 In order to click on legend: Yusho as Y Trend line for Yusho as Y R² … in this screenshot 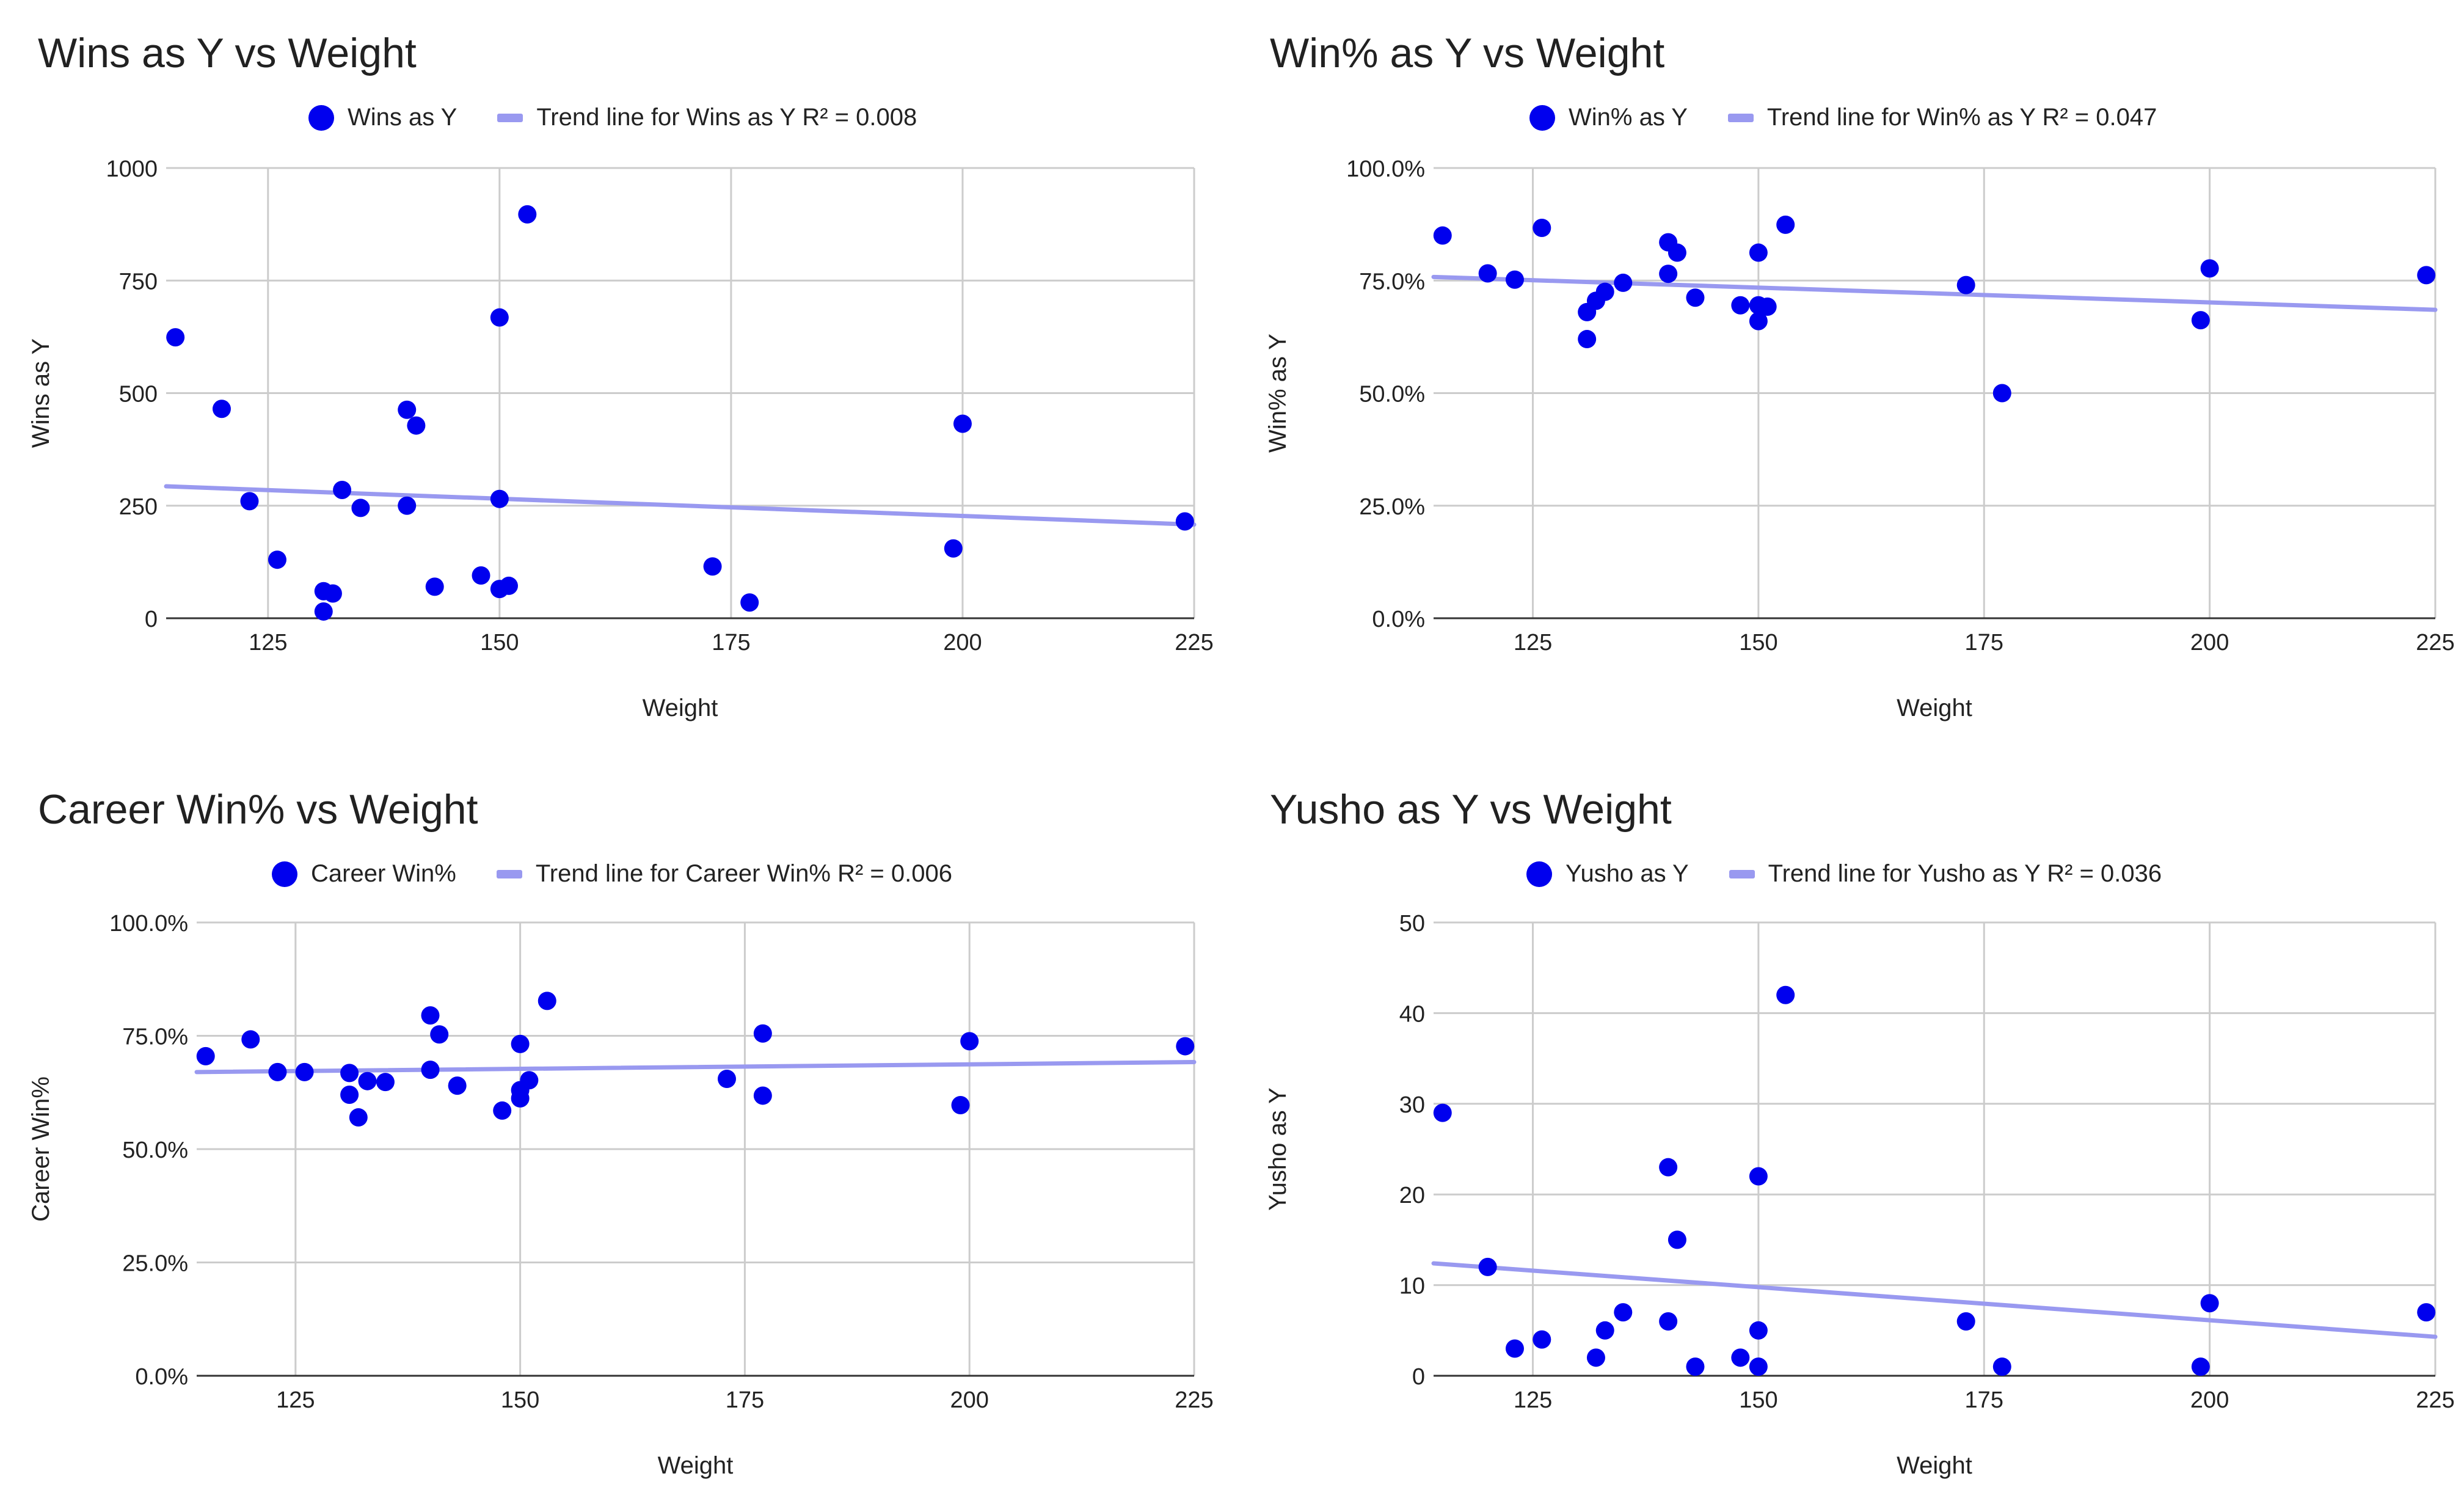, I will do `click(1844, 874)`.